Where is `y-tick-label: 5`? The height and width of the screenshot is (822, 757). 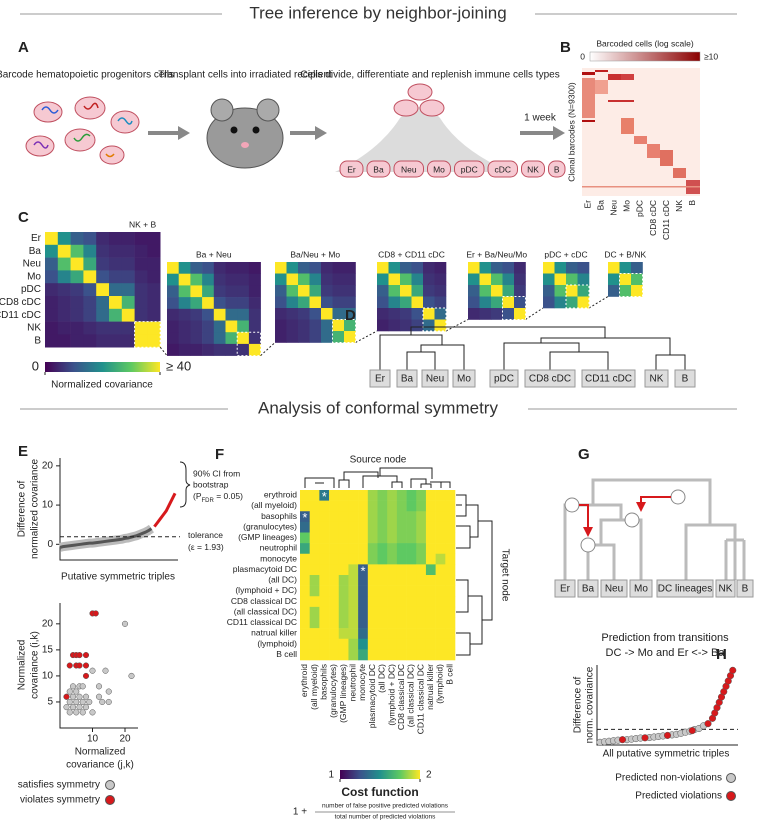
y-tick-label: 5 is located at coordinates (50, 702).